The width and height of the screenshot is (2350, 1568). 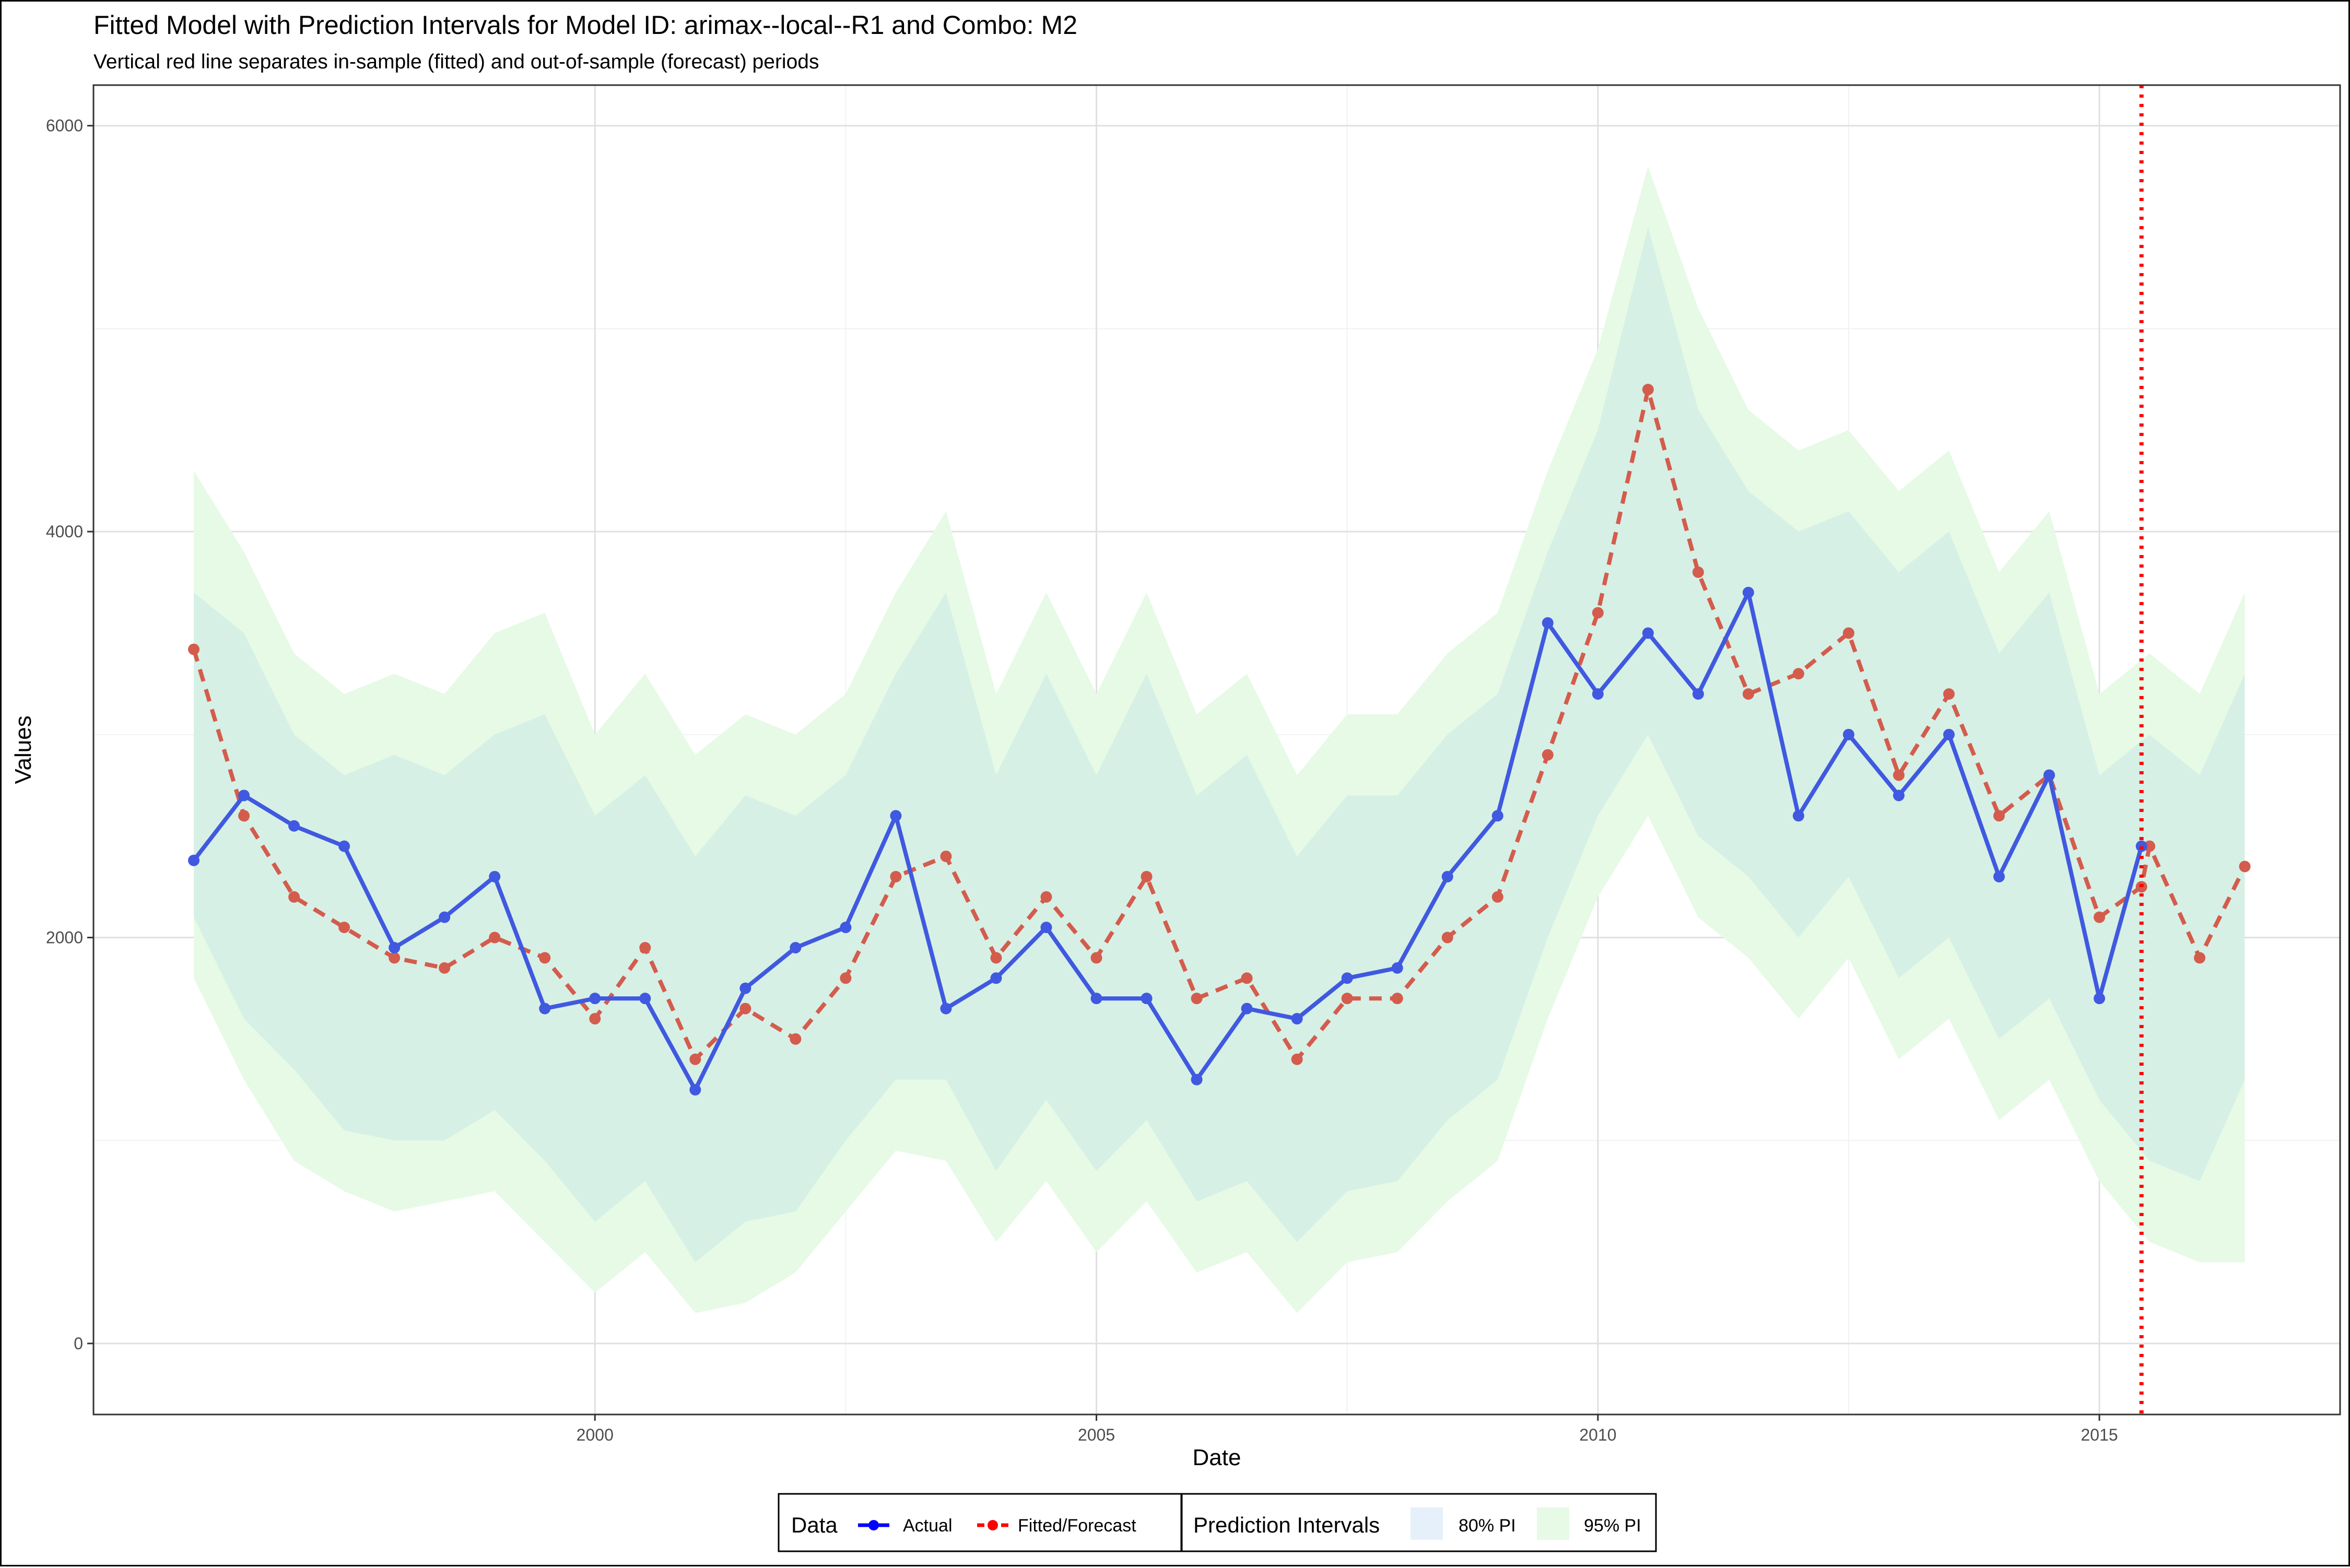 I want to click on legend-pi-title: Prediction Intervals, so click(x=1287, y=1525).